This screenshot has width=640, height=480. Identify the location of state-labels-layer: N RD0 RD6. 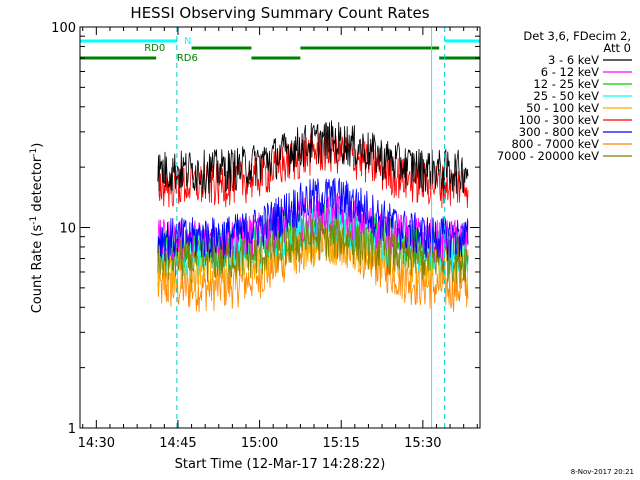
(171, 50).